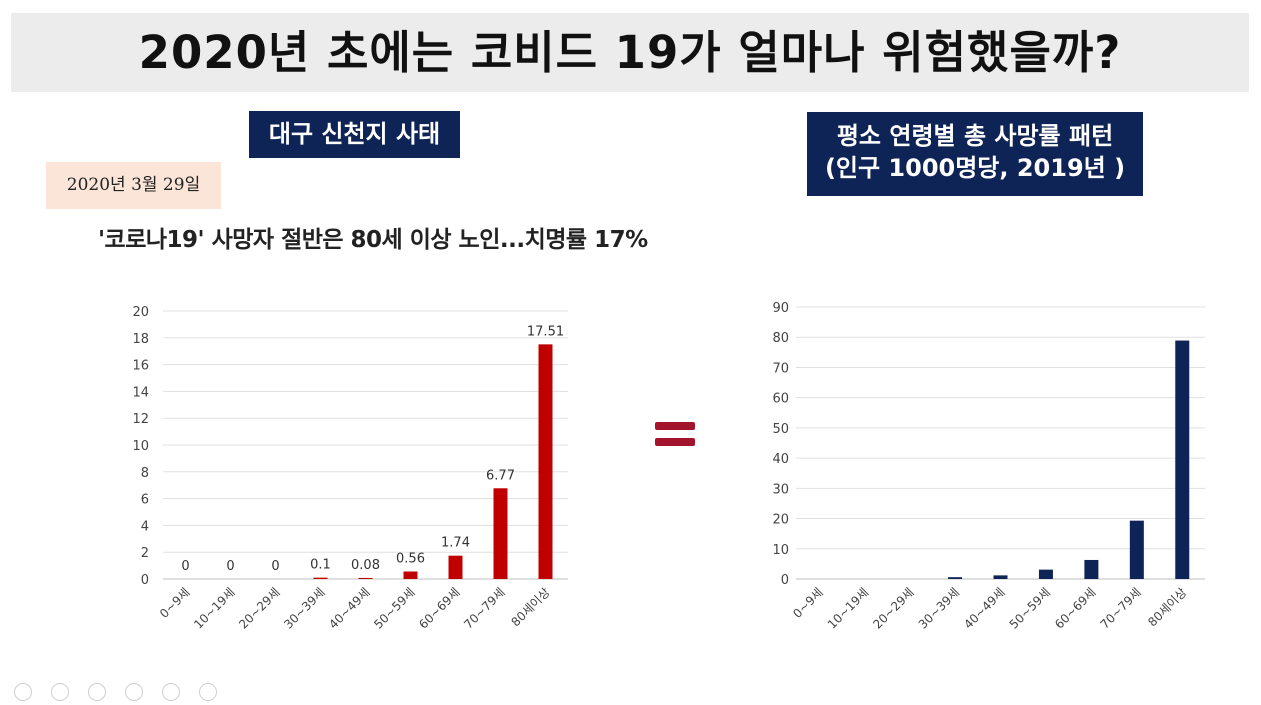 The image size is (1261, 705). Describe the element at coordinates (675, 426) in the screenshot. I see `equals-bar-top` at that location.